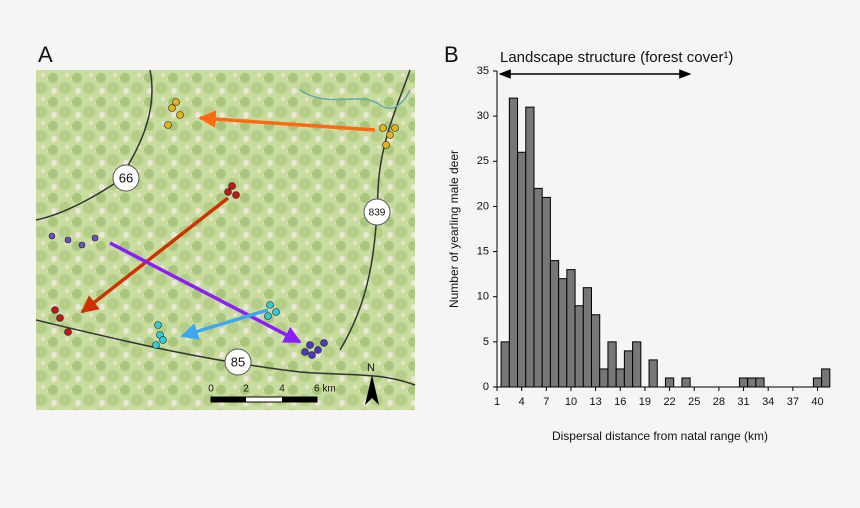 The height and width of the screenshot is (508, 860). I want to click on scale-label: 2, so click(246, 389).